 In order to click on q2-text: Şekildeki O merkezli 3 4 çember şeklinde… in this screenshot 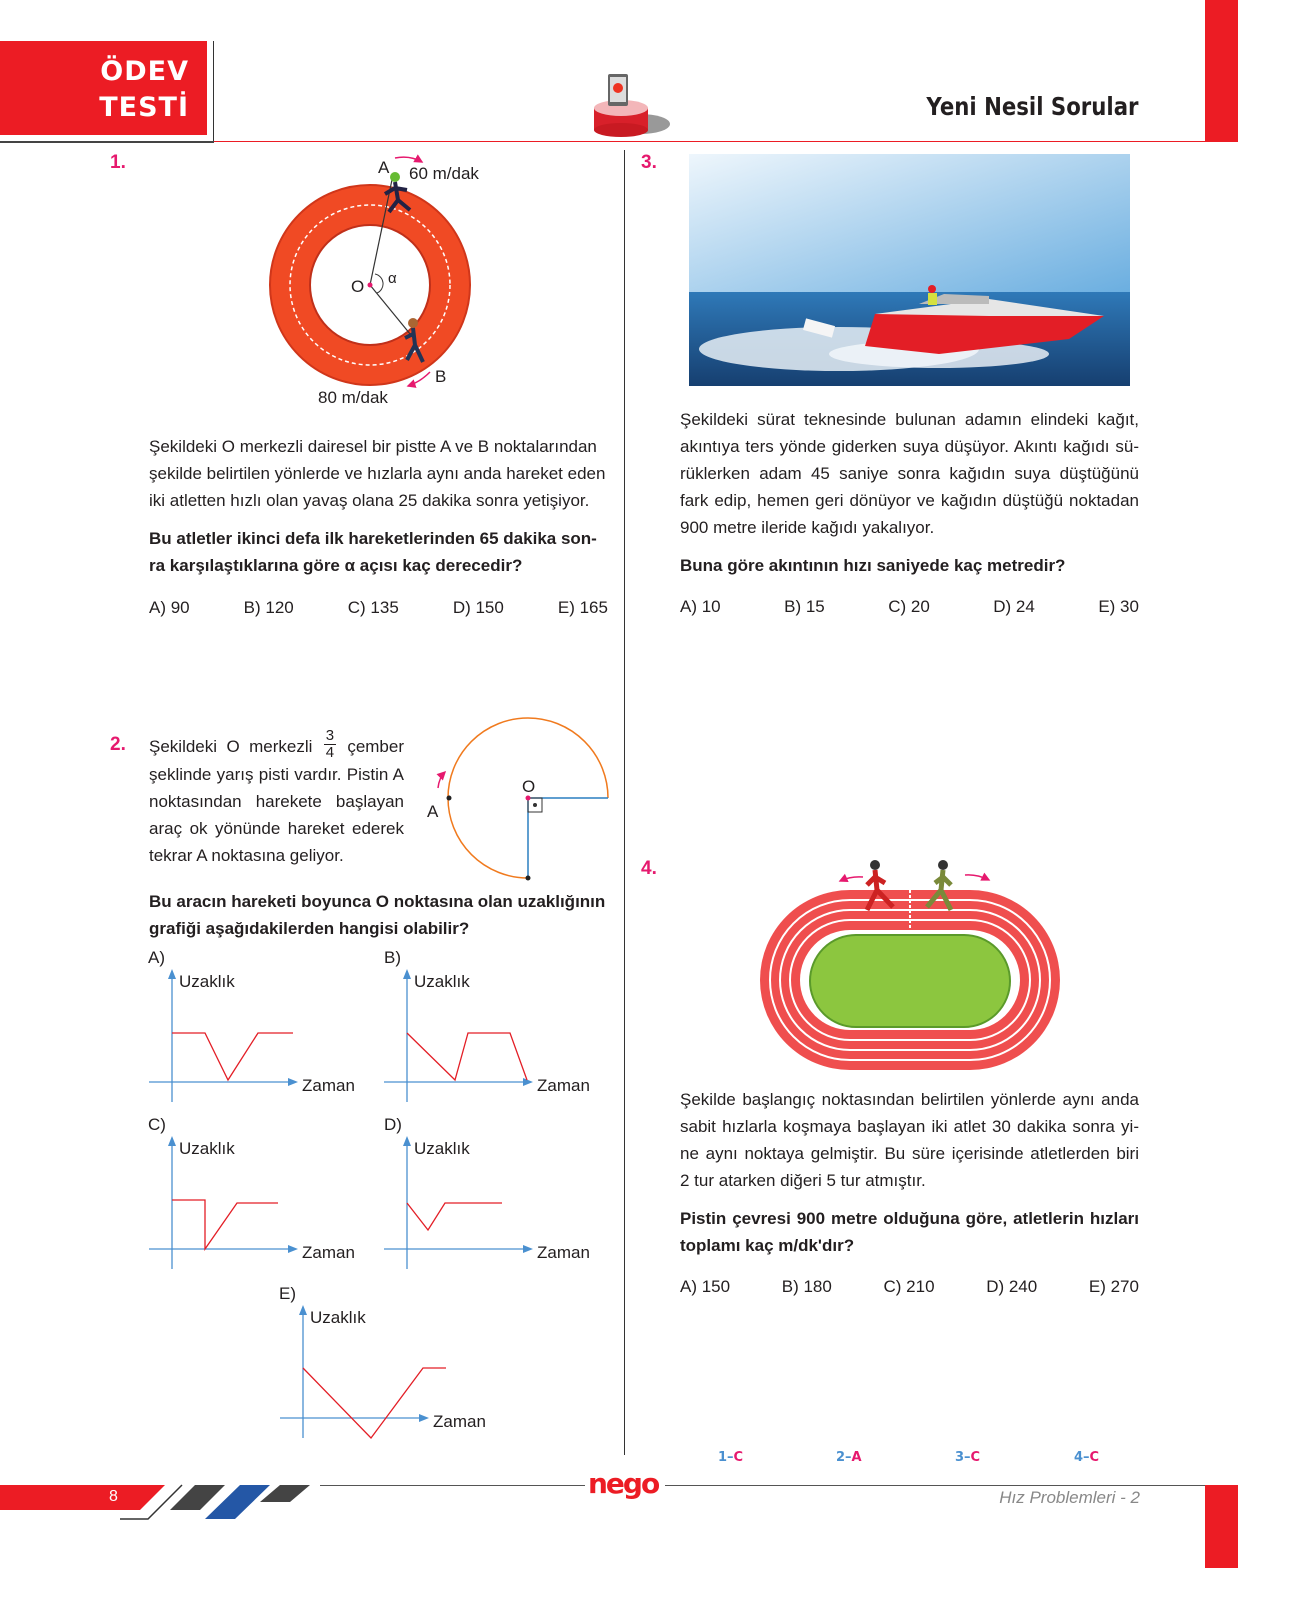, I will do `click(276, 798)`.